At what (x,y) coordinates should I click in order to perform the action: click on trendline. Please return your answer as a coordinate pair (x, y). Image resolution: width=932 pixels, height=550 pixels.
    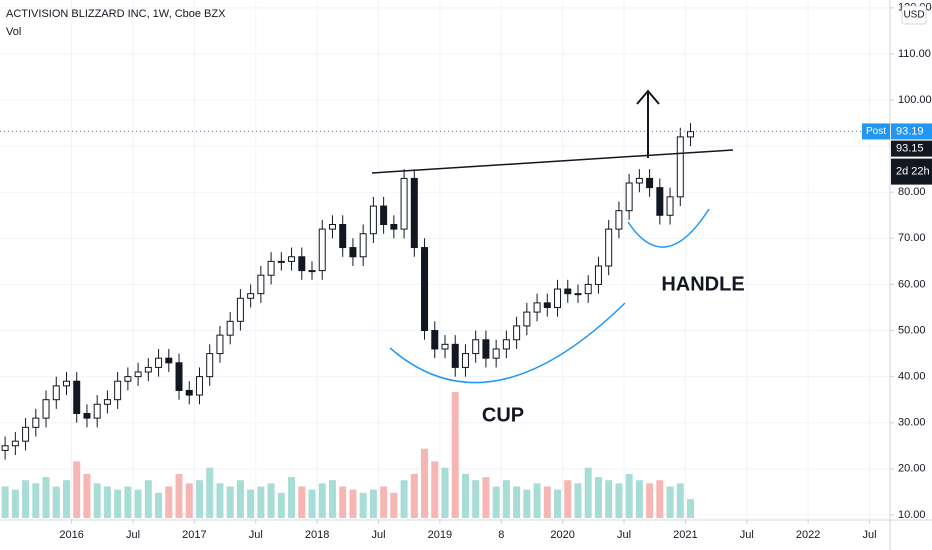
    Looking at the image, I should click on (552, 161).